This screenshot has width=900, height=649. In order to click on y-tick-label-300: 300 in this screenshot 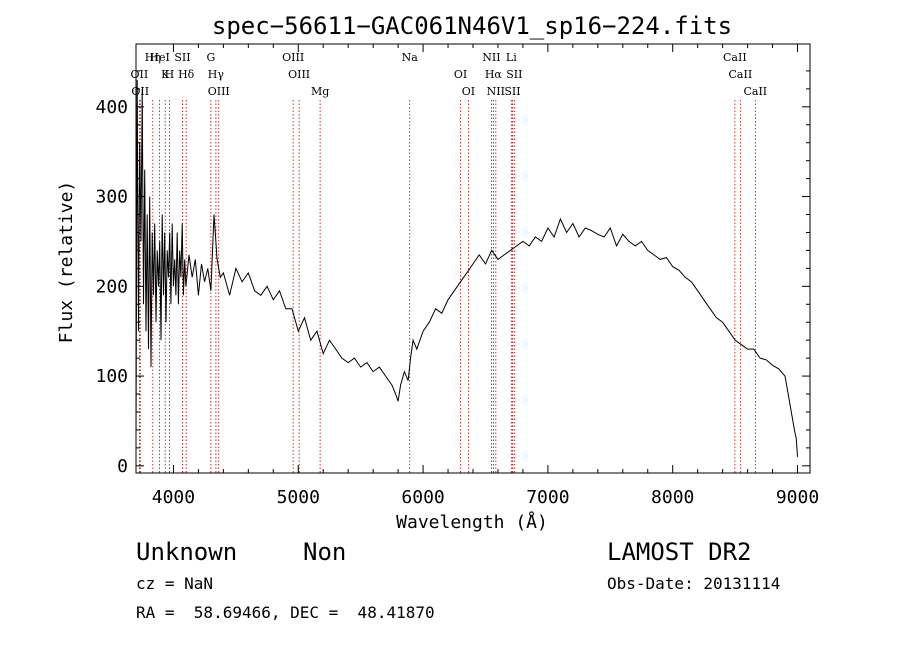, I will do `click(111, 197)`.